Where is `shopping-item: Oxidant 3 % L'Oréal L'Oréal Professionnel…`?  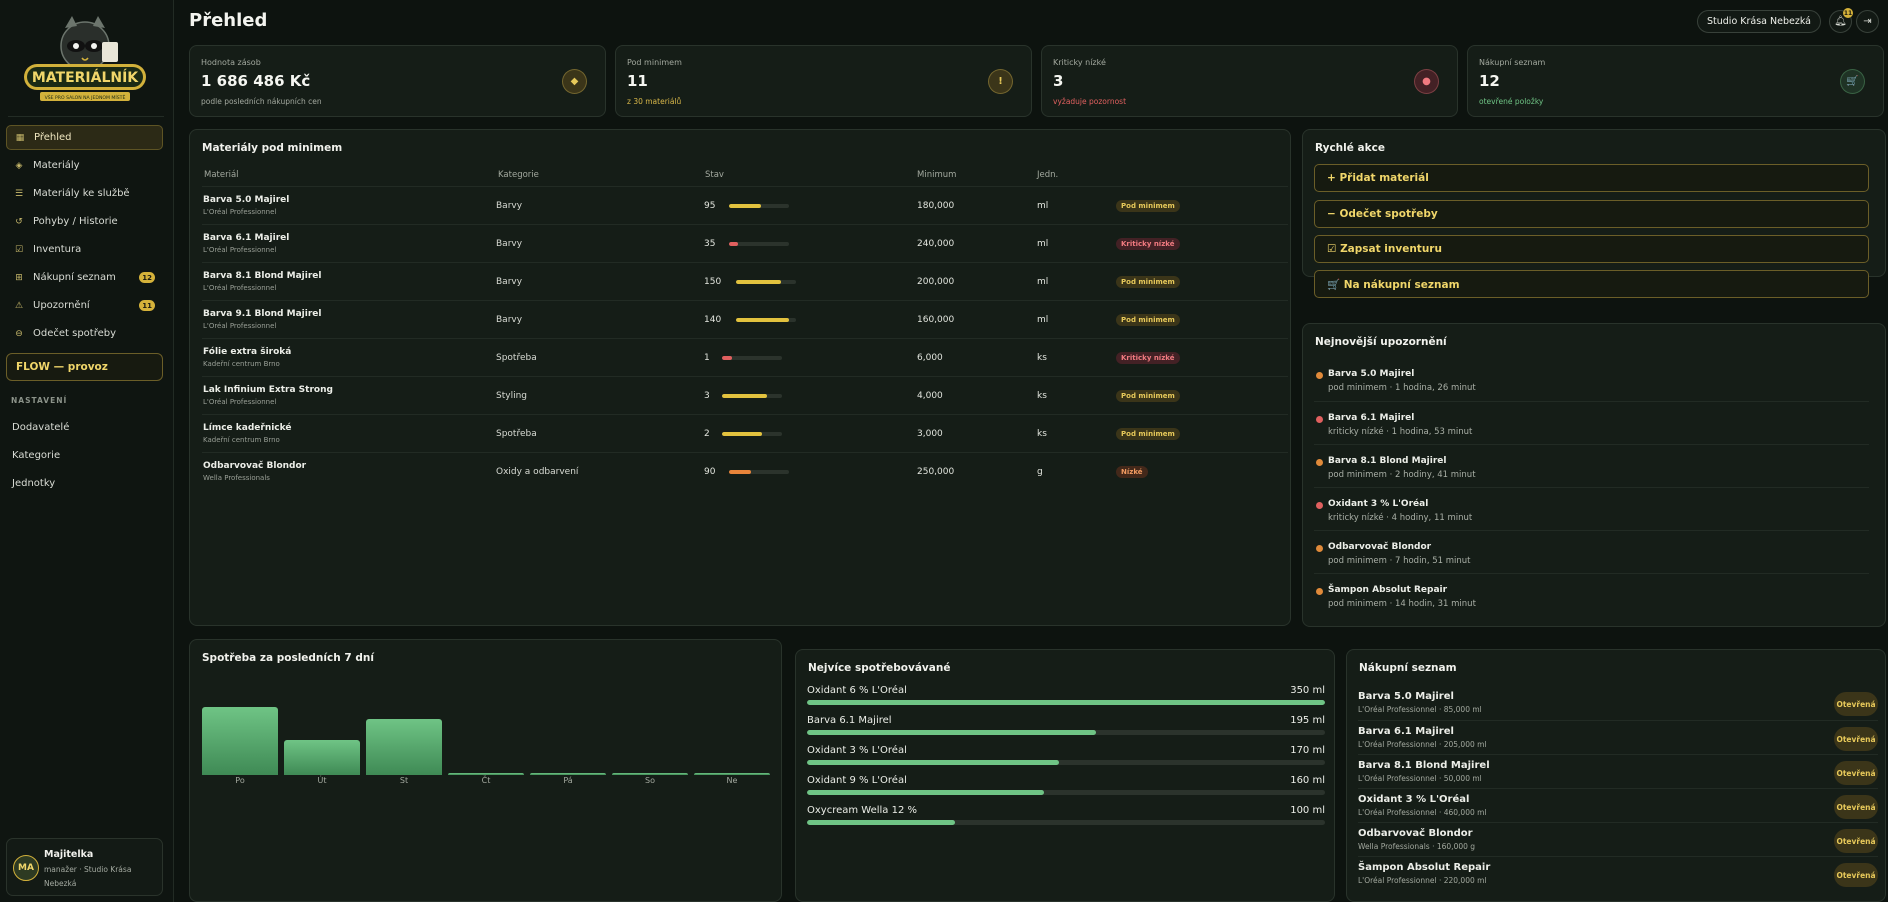 shopping-item: Oxidant 3 % L'Oréal L'Oréal Professionnel… is located at coordinates (1618, 805).